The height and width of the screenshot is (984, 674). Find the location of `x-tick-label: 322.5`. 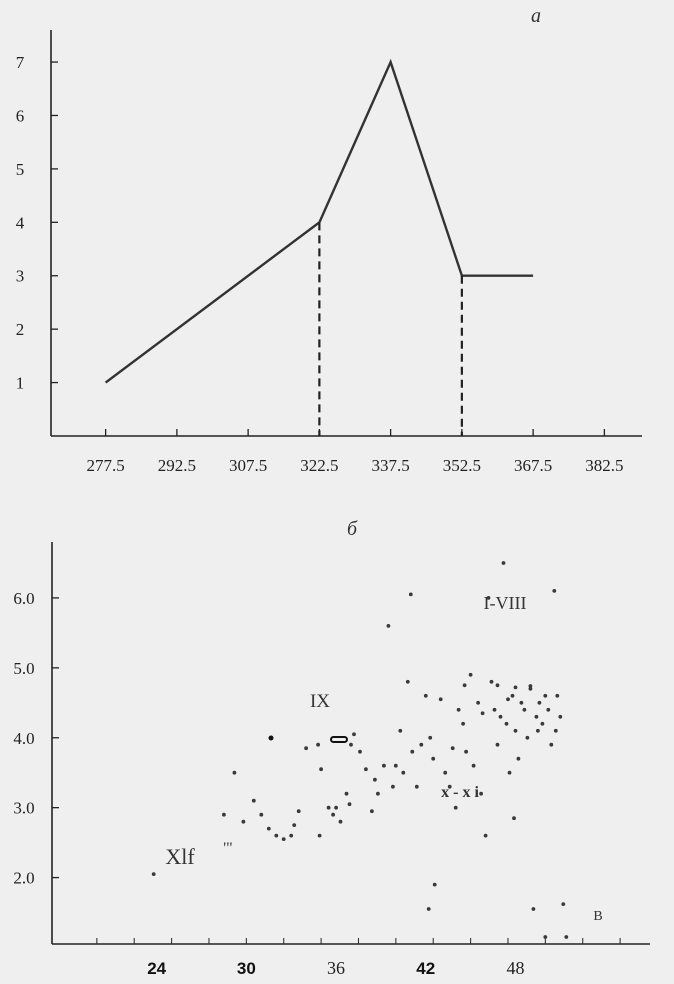

x-tick-label: 322.5 is located at coordinates (319, 465).